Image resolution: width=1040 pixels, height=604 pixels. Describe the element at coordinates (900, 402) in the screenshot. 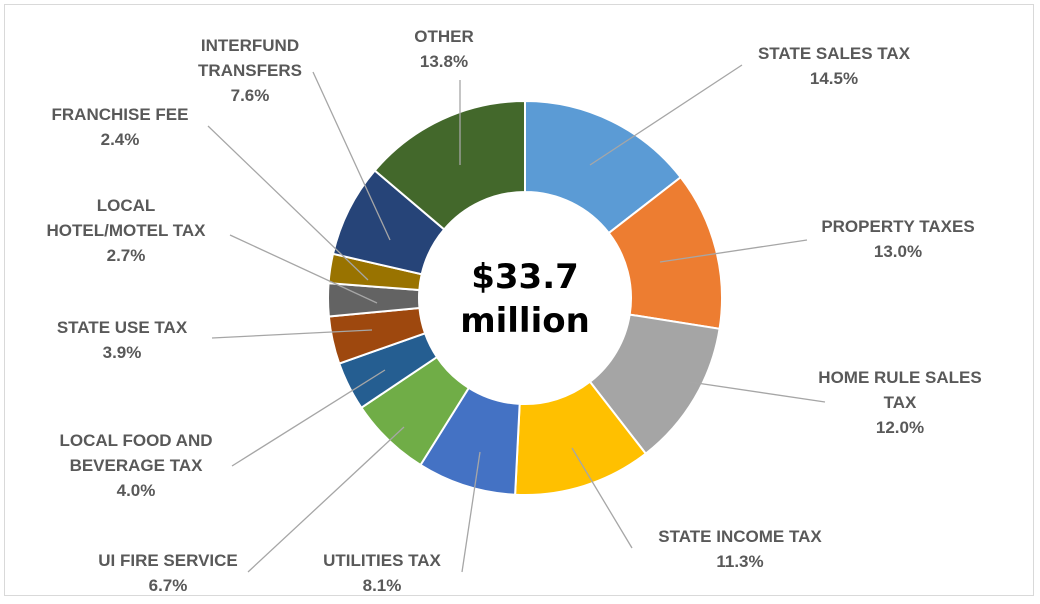

I see `slice-category-label: TAX` at that location.